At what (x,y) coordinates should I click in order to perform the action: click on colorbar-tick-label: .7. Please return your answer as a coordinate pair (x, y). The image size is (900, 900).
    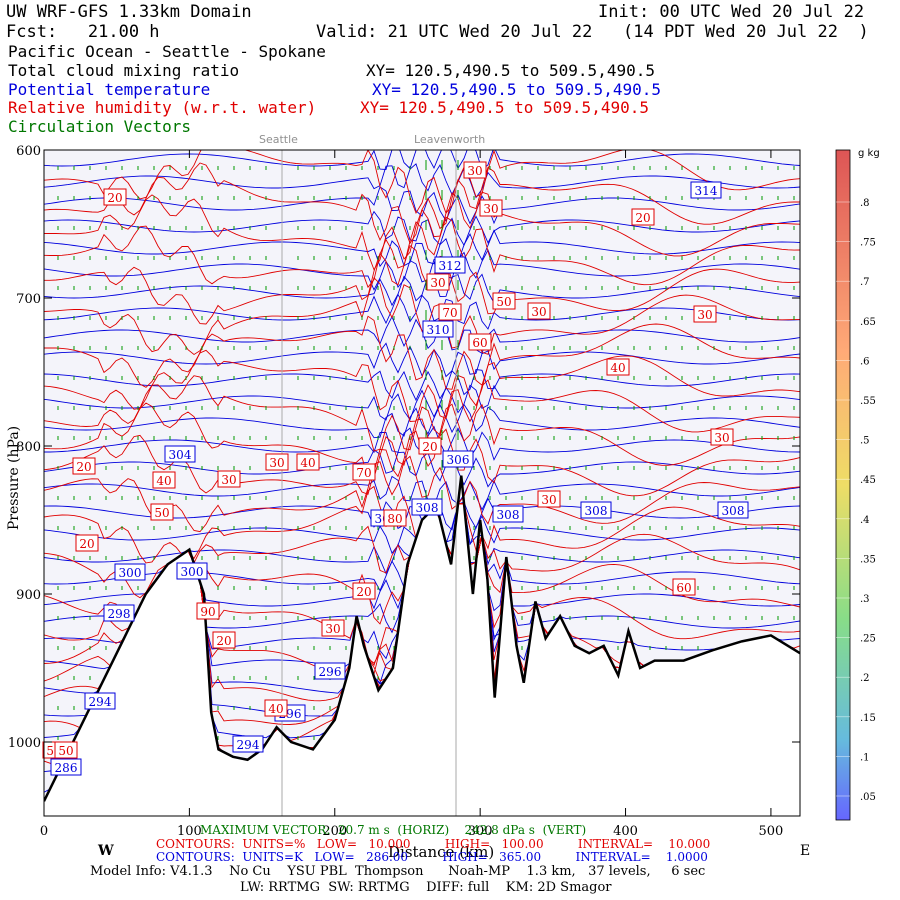
    Looking at the image, I should click on (865, 282).